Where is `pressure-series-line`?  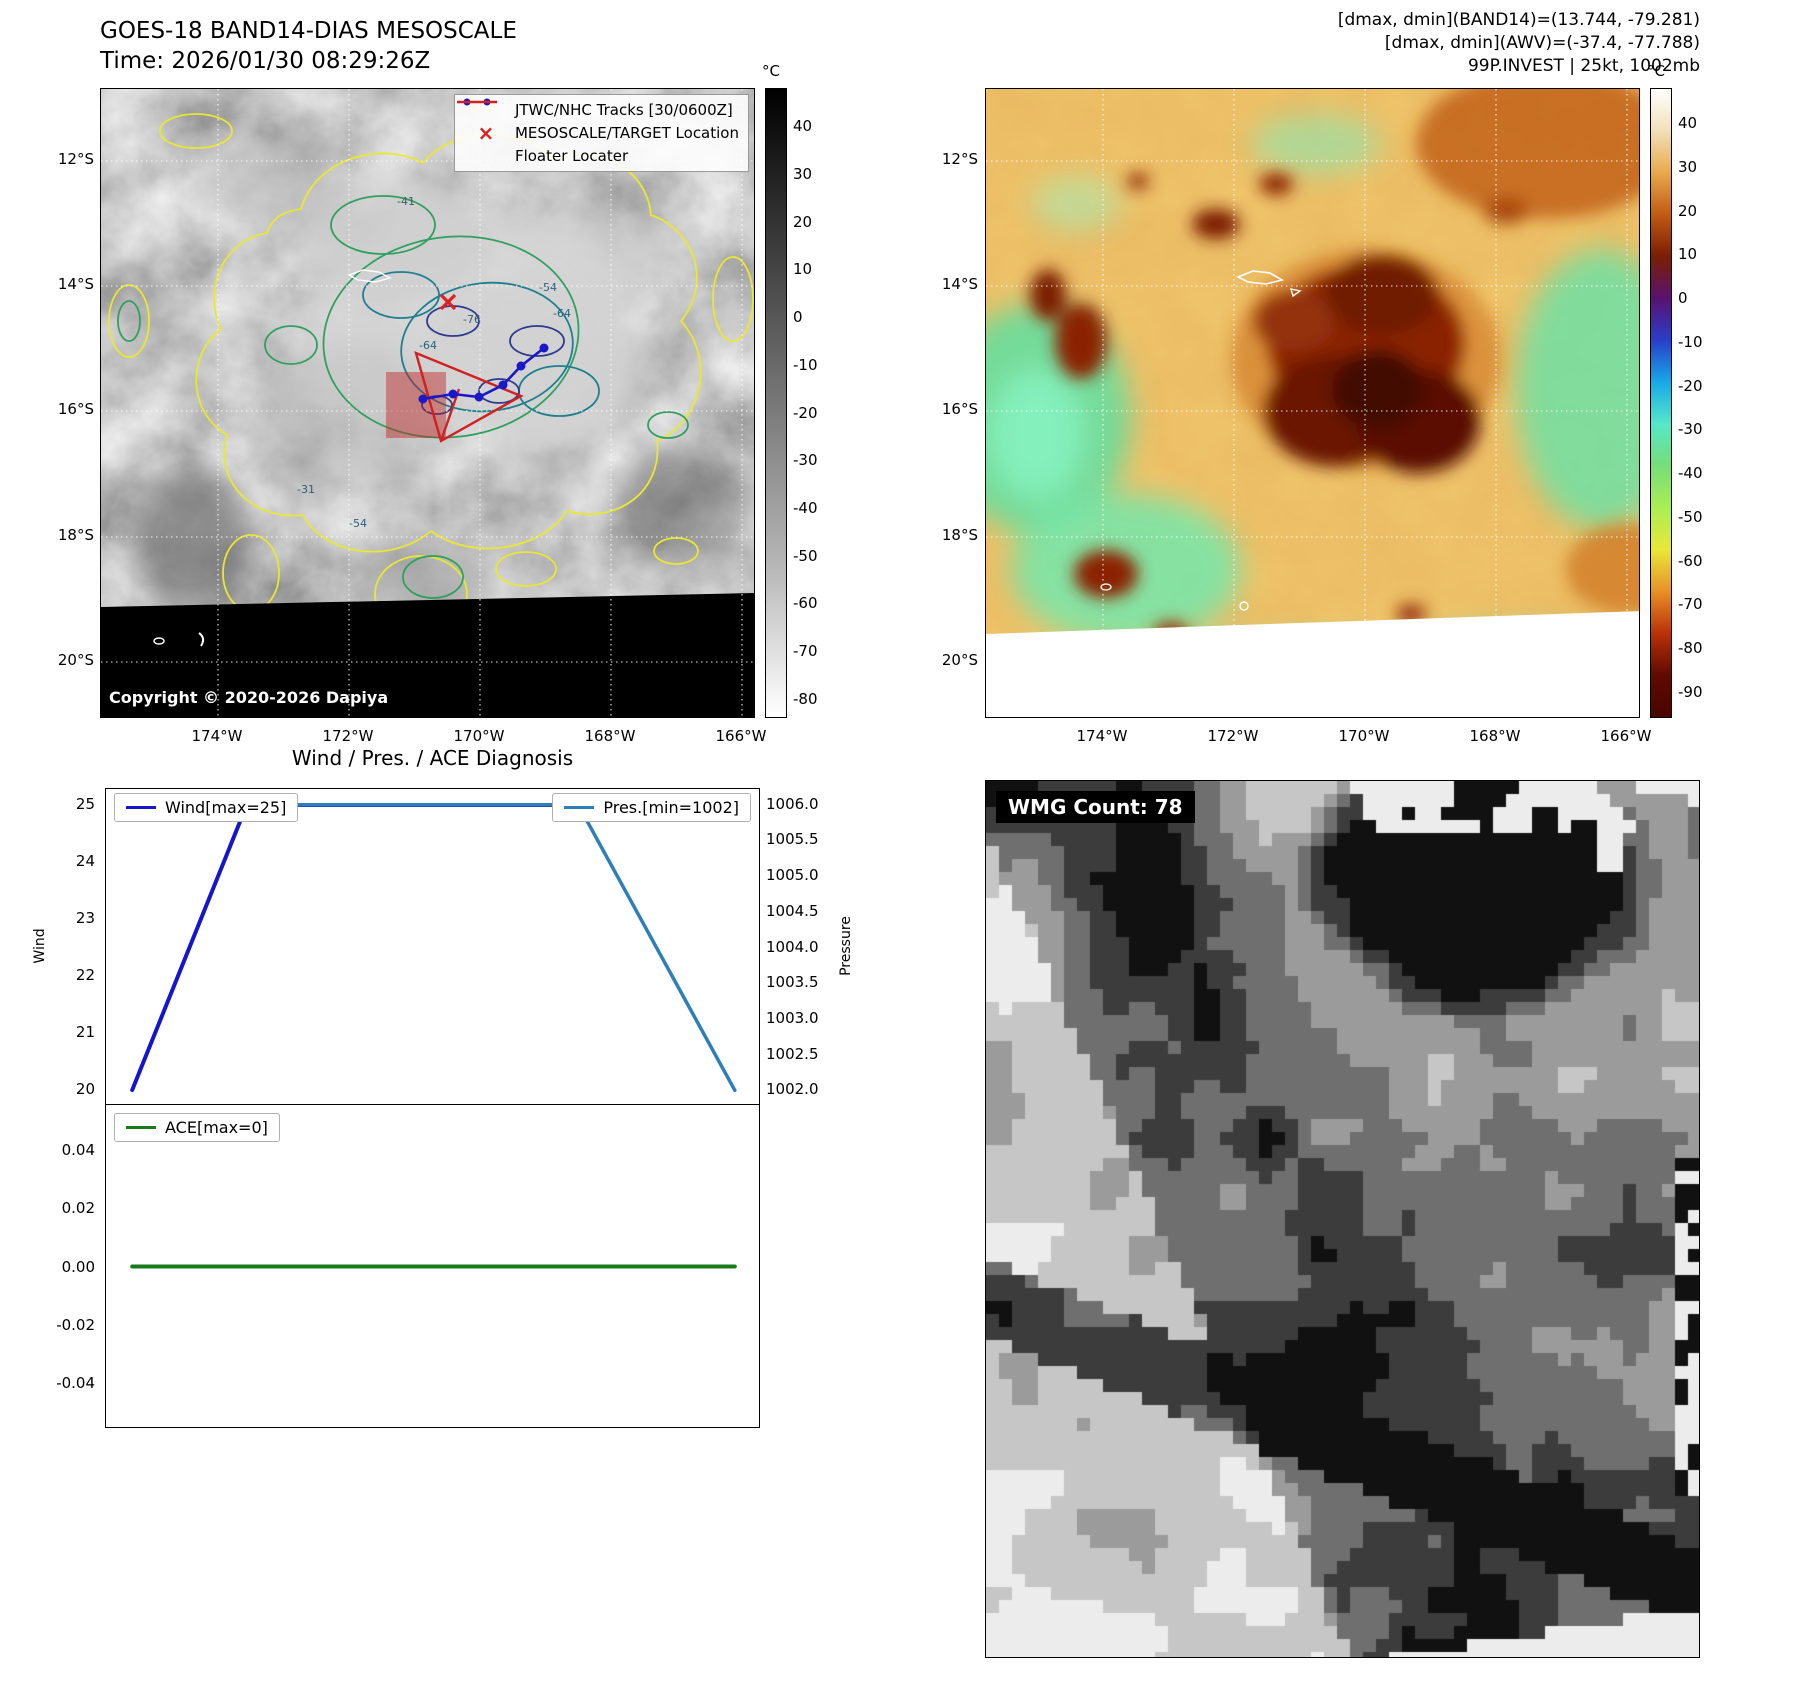
pressure-series-line is located at coordinates (433, 947).